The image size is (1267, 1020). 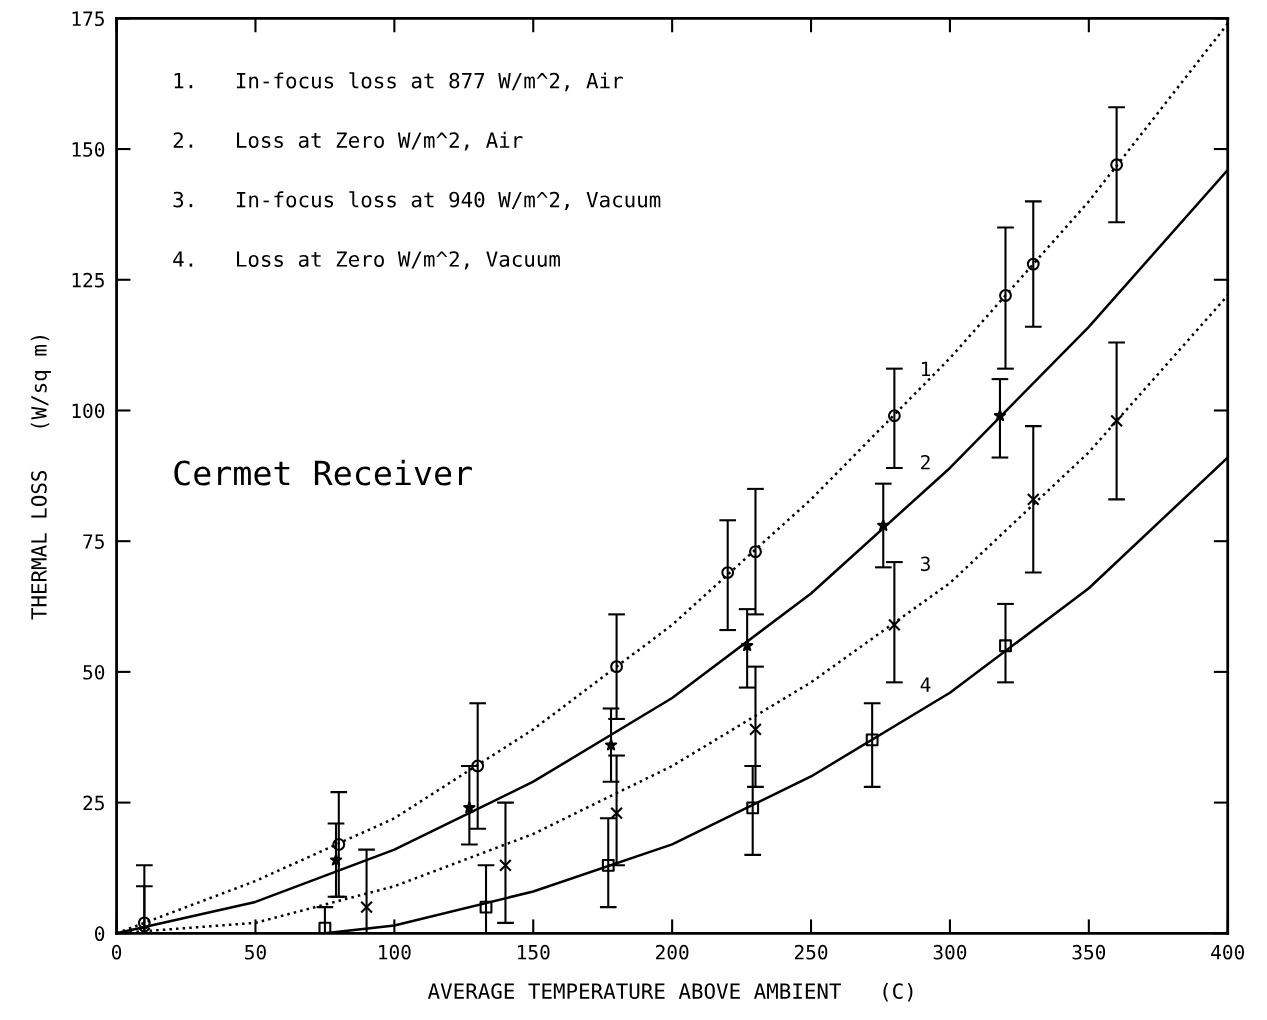 I want to click on y-tick-label: 50, so click(x=94, y=672).